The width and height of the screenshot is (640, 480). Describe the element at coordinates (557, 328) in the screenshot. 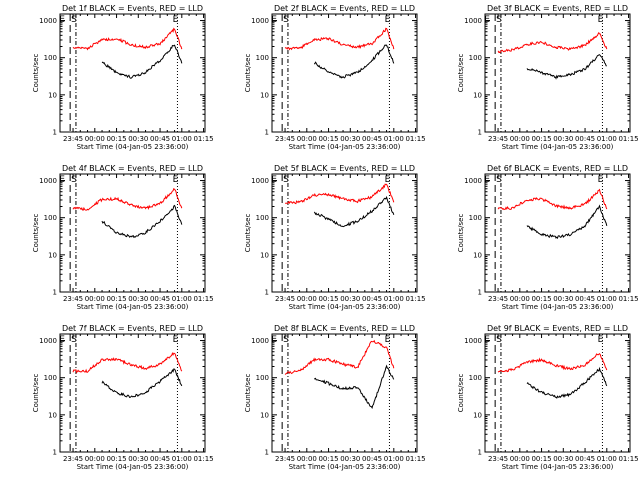

I see `panel-title: Det 9f BLACK = Events, RED = LLD` at that location.